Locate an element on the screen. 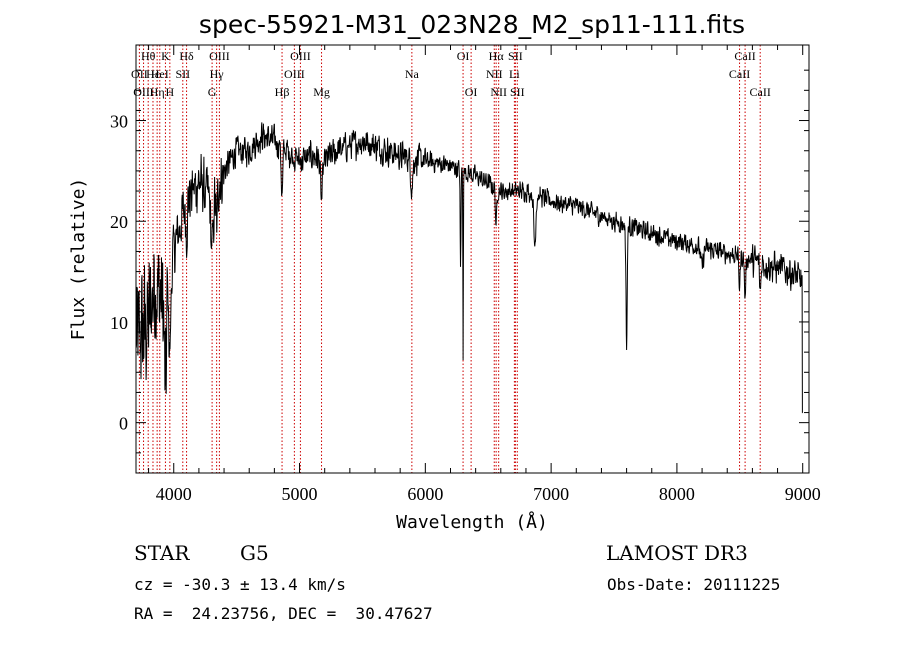  line-marker-label: Li is located at coordinates (514, 74).